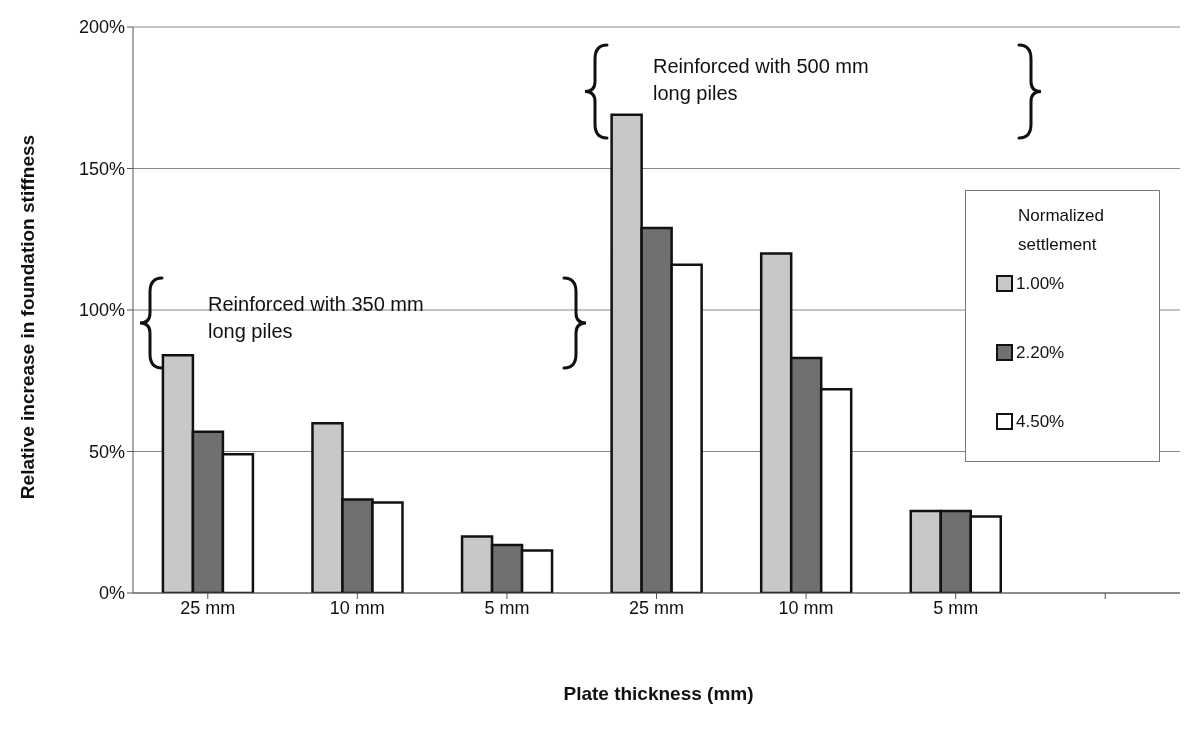  Describe the element at coordinates (101, 310) in the screenshot. I see `y-tick-label: 100%` at that location.